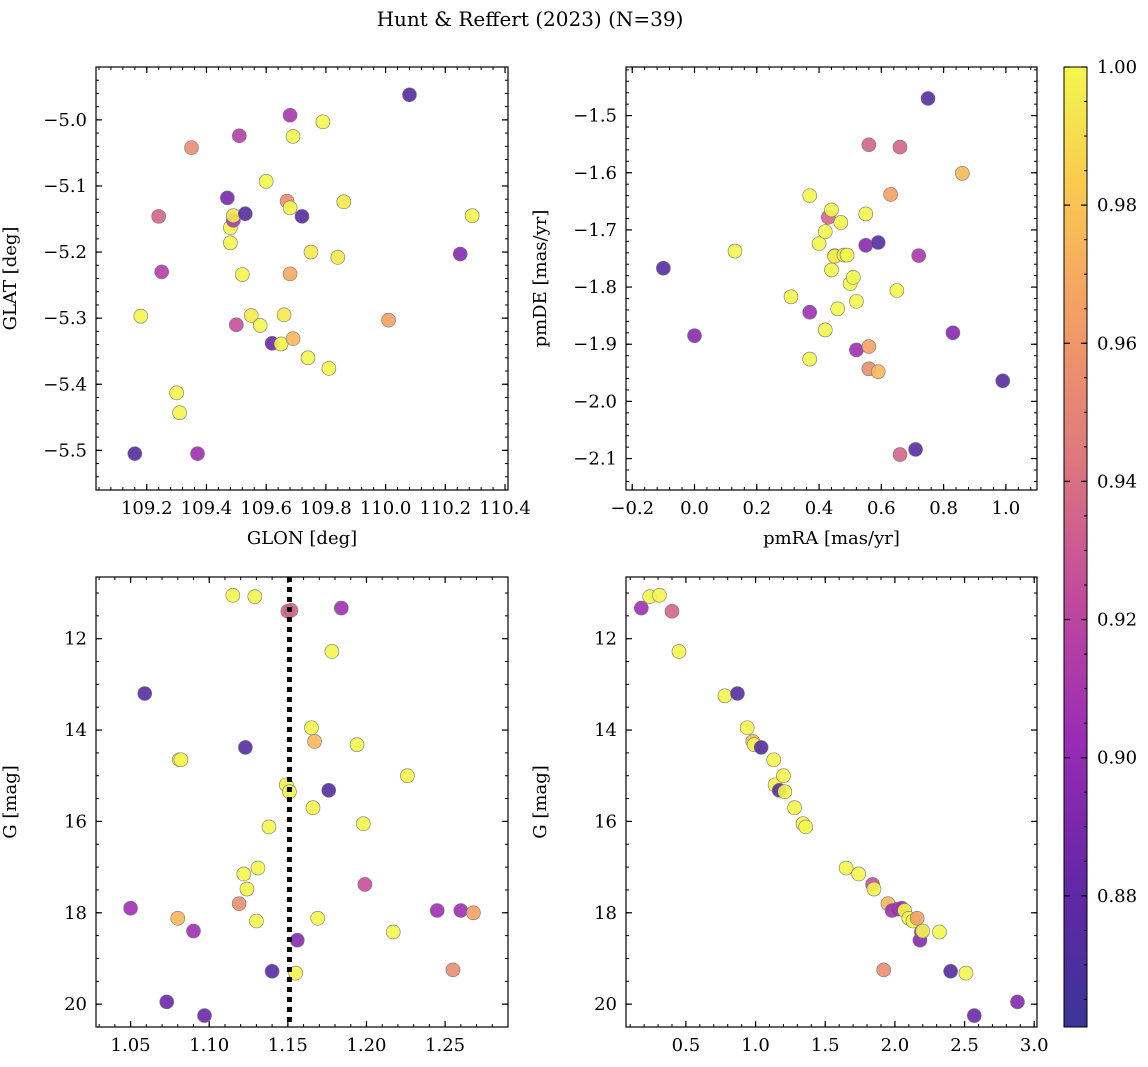 This screenshot has height=1067, width=1148. I want to click on x-tick-label: 0.8, so click(943, 508).